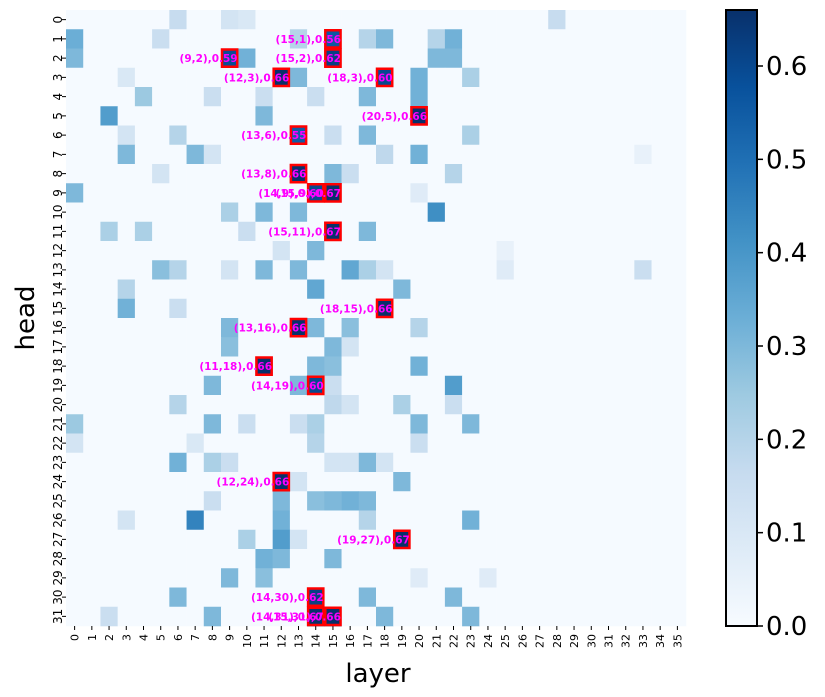 This screenshot has width=825, height=697. I want to click on x-tick-label: 34, so click(660, 641).